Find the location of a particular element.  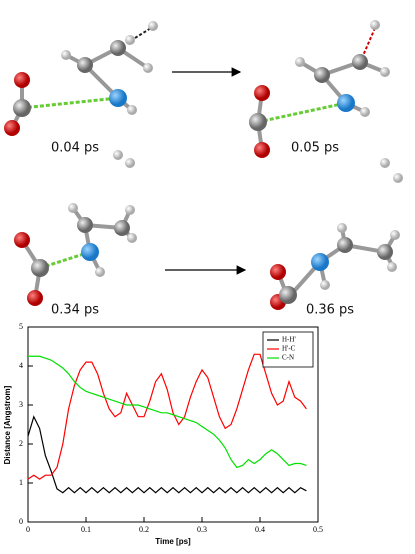

x-tick-label: 0.1 is located at coordinates (86, 529).